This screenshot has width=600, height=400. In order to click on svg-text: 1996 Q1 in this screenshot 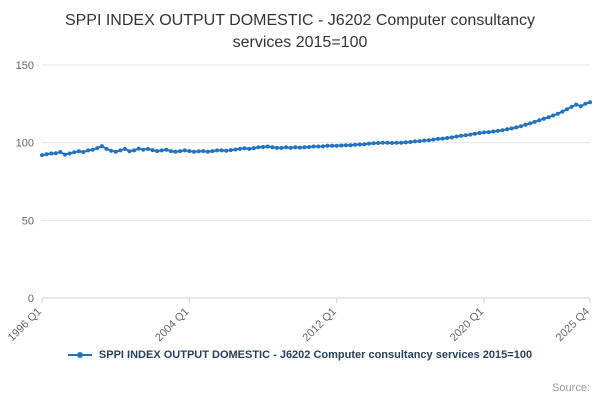, I will do `click(25, 324)`.